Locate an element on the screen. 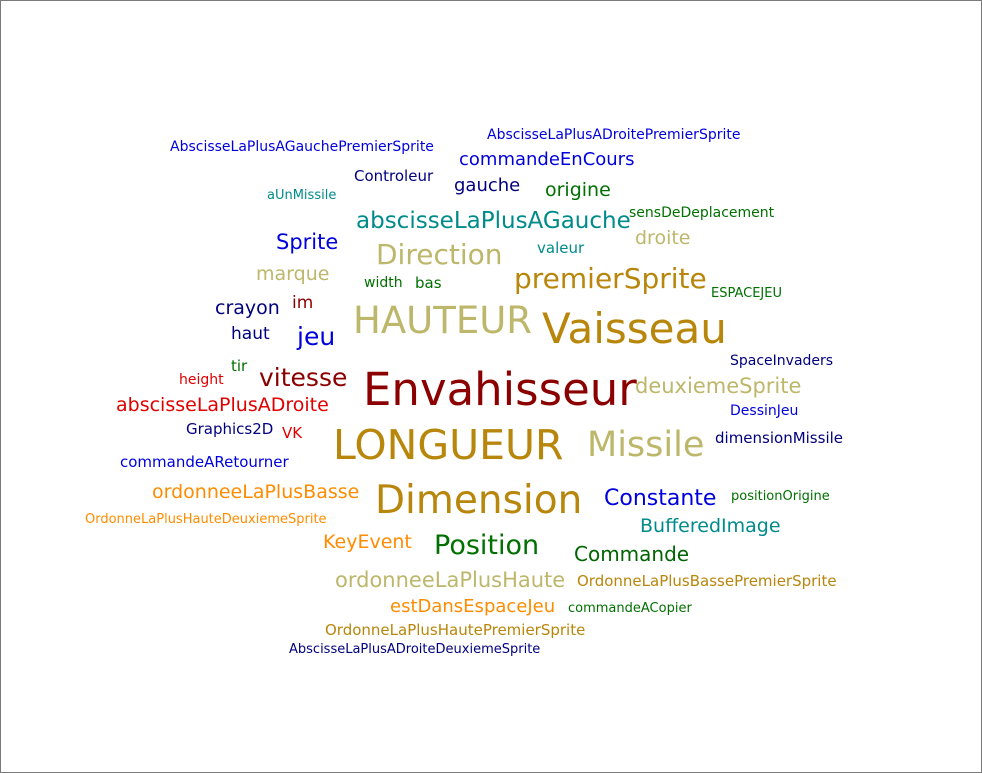 The height and width of the screenshot is (773, 982). word: gauche is located at coordinates (487, 185).